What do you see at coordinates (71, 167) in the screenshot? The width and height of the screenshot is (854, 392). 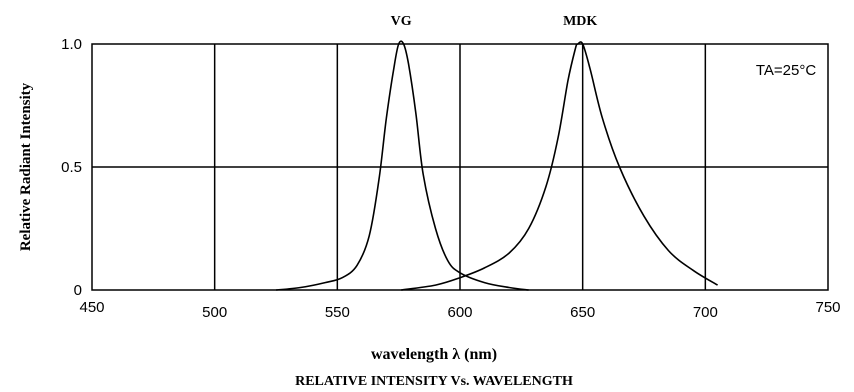 I see `y-tick-label: 0.5` at bounding box center [71, 167].